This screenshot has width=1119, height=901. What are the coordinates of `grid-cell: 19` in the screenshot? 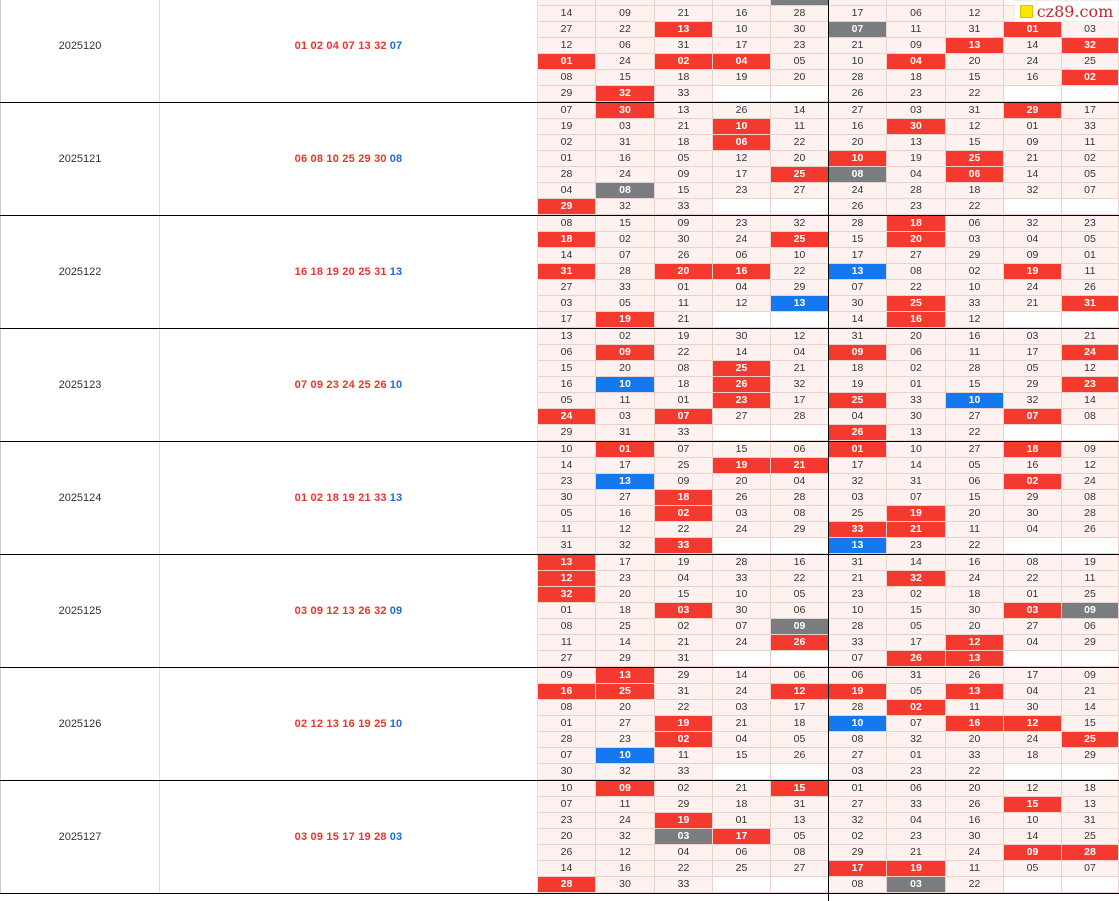 It's located at (858, 385).